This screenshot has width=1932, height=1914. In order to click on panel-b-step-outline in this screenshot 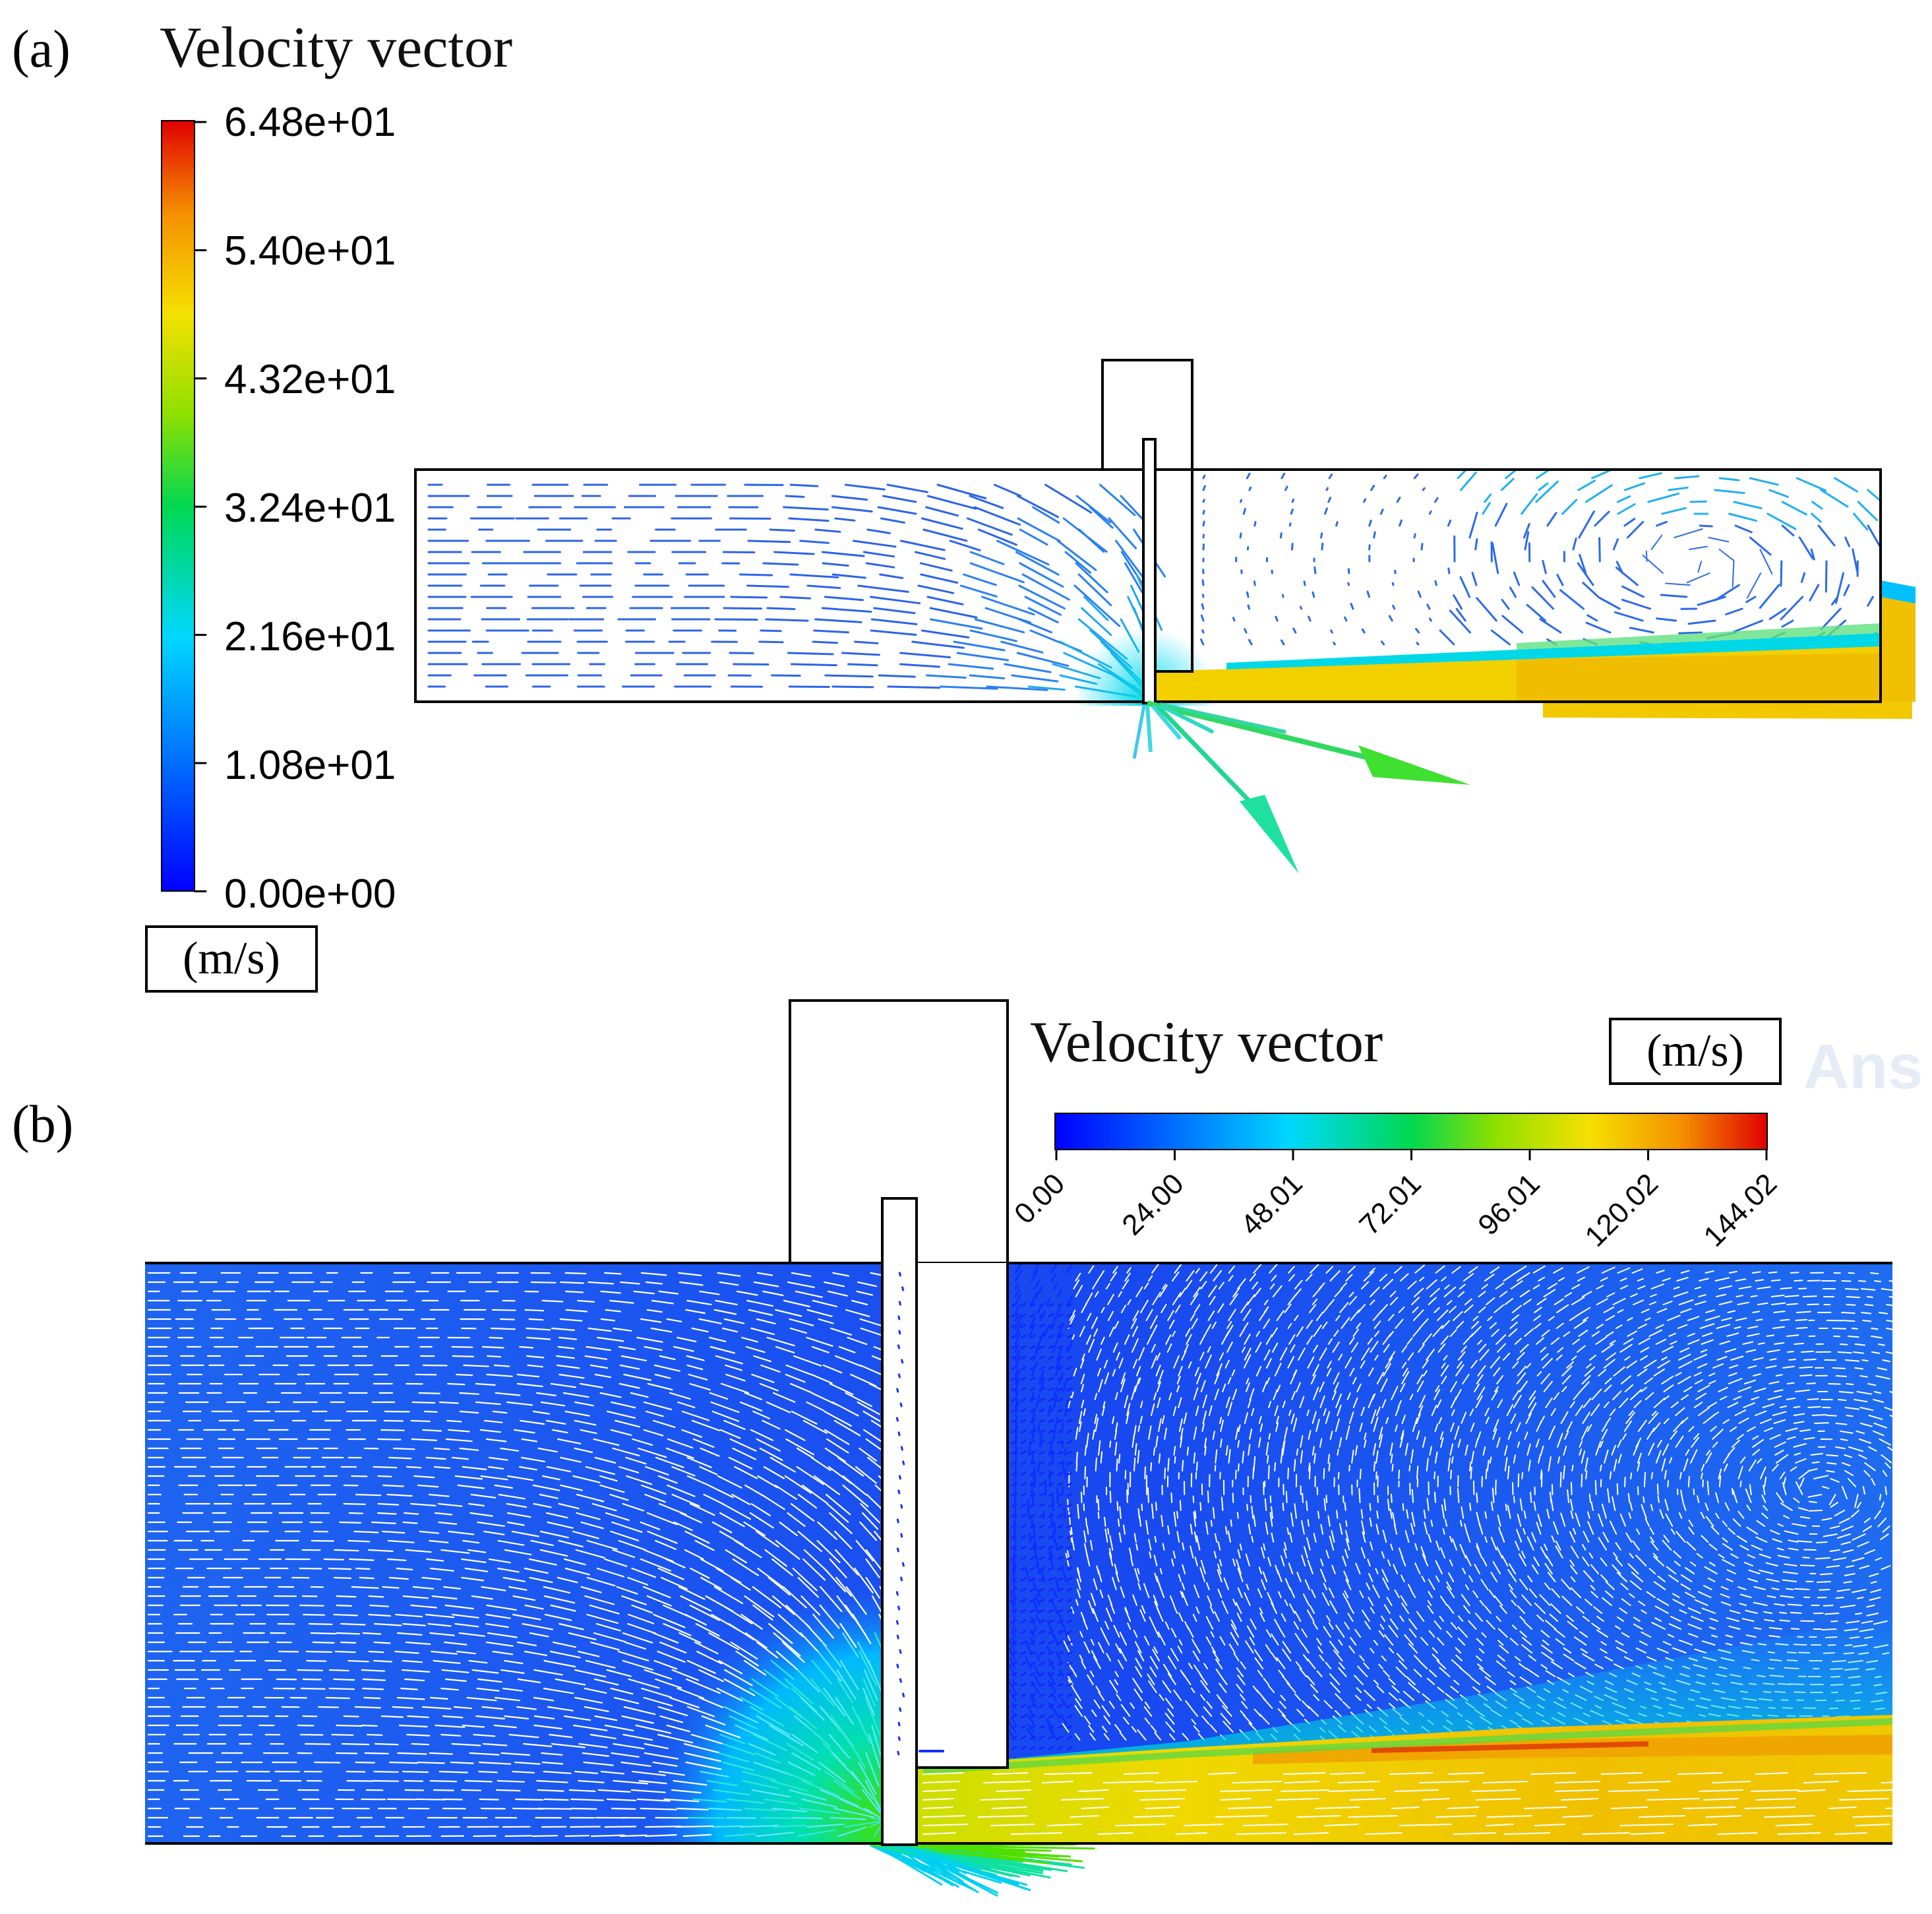, I will do `click(963, 1516)`.